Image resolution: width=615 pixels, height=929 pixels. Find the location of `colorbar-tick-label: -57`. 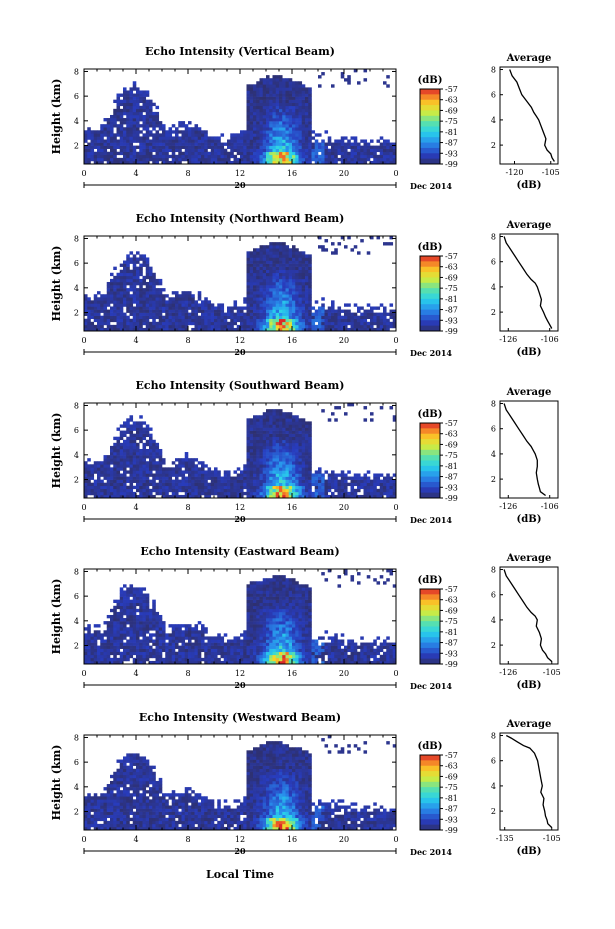

colorbar-tick-label: -57 is located at coordinates (451, 423).